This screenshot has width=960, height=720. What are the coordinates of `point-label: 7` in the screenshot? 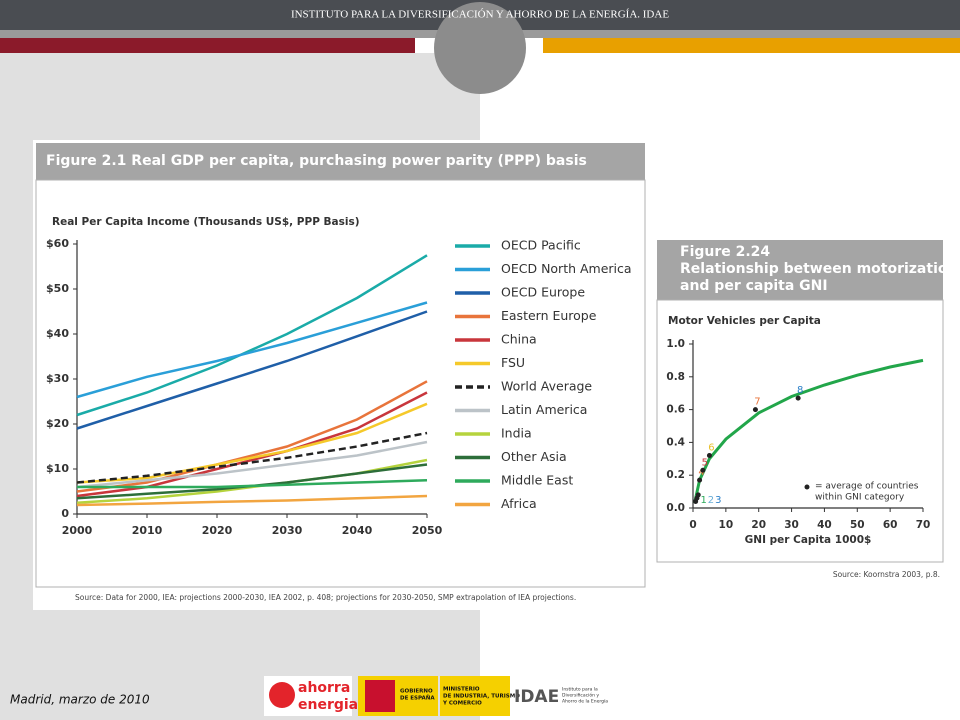 It's located at (757, 402).